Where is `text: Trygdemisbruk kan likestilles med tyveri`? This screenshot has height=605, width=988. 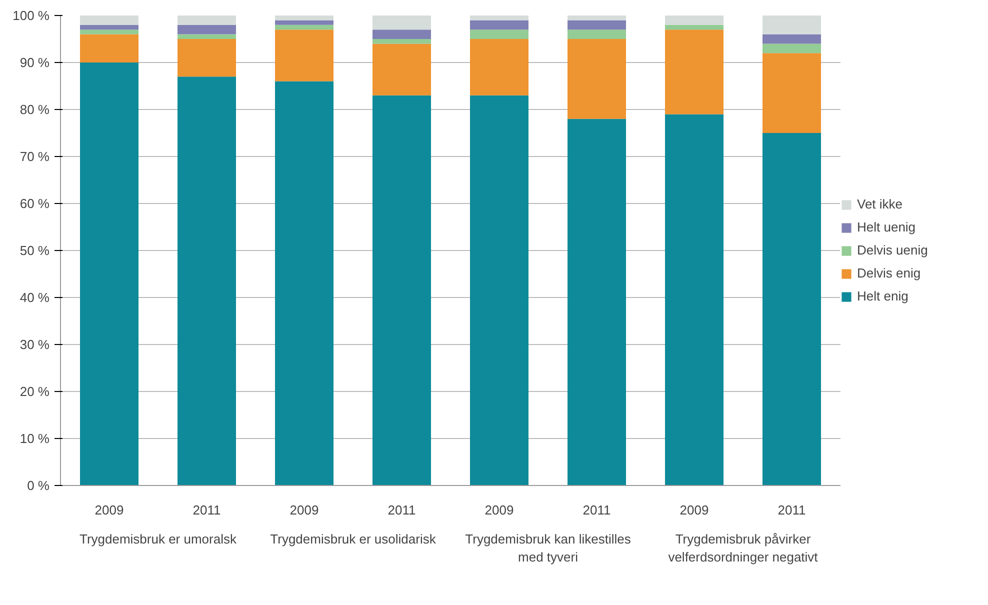
text: Trygdemisbruk kan likestilles med tyveri is located at coordinates (548, 548).